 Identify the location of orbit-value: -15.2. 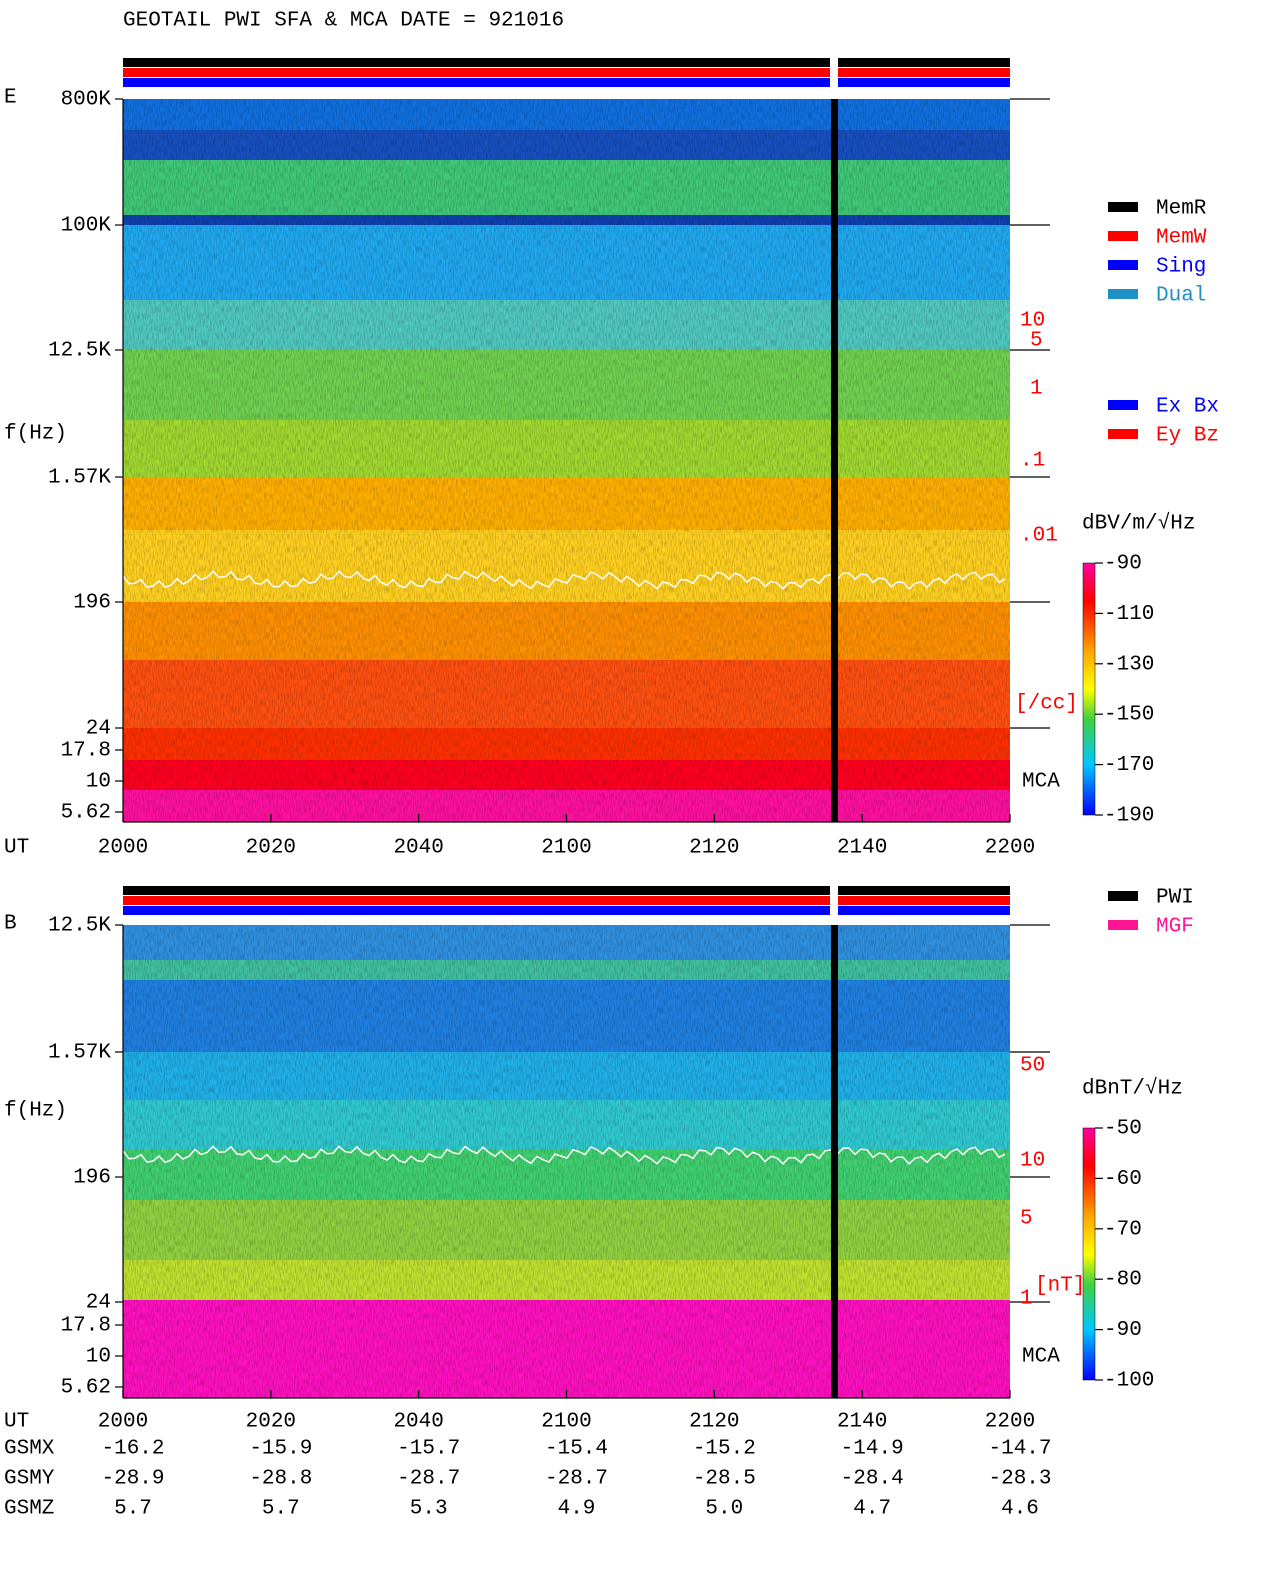
(724, 1449).